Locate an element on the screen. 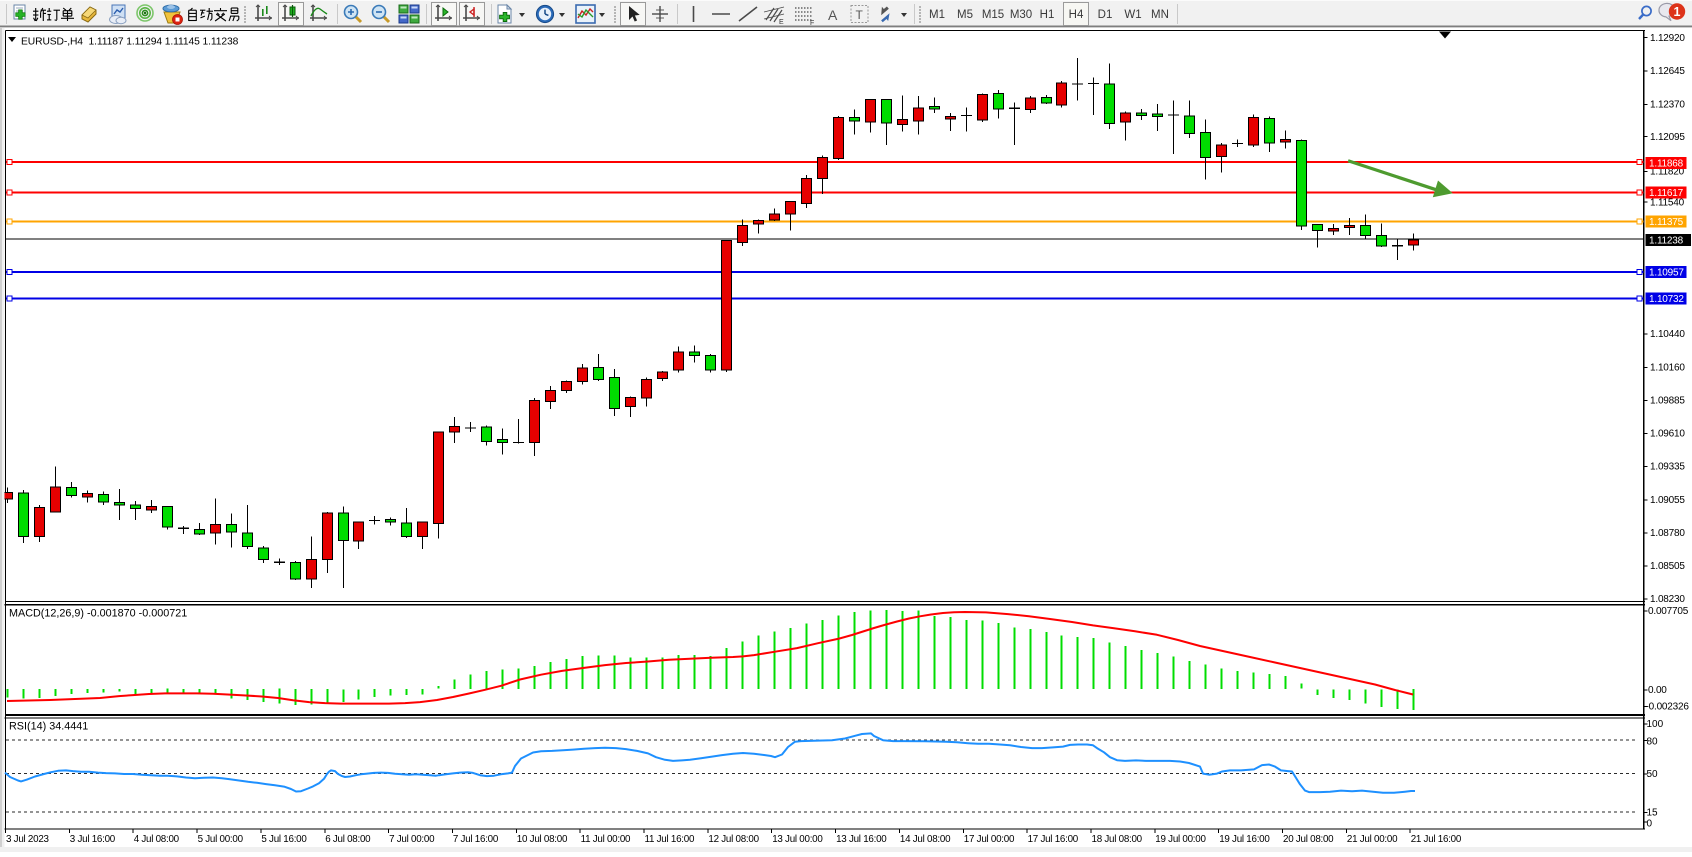  svg-text: 1.12095 is located at coordinates (1667, 137).